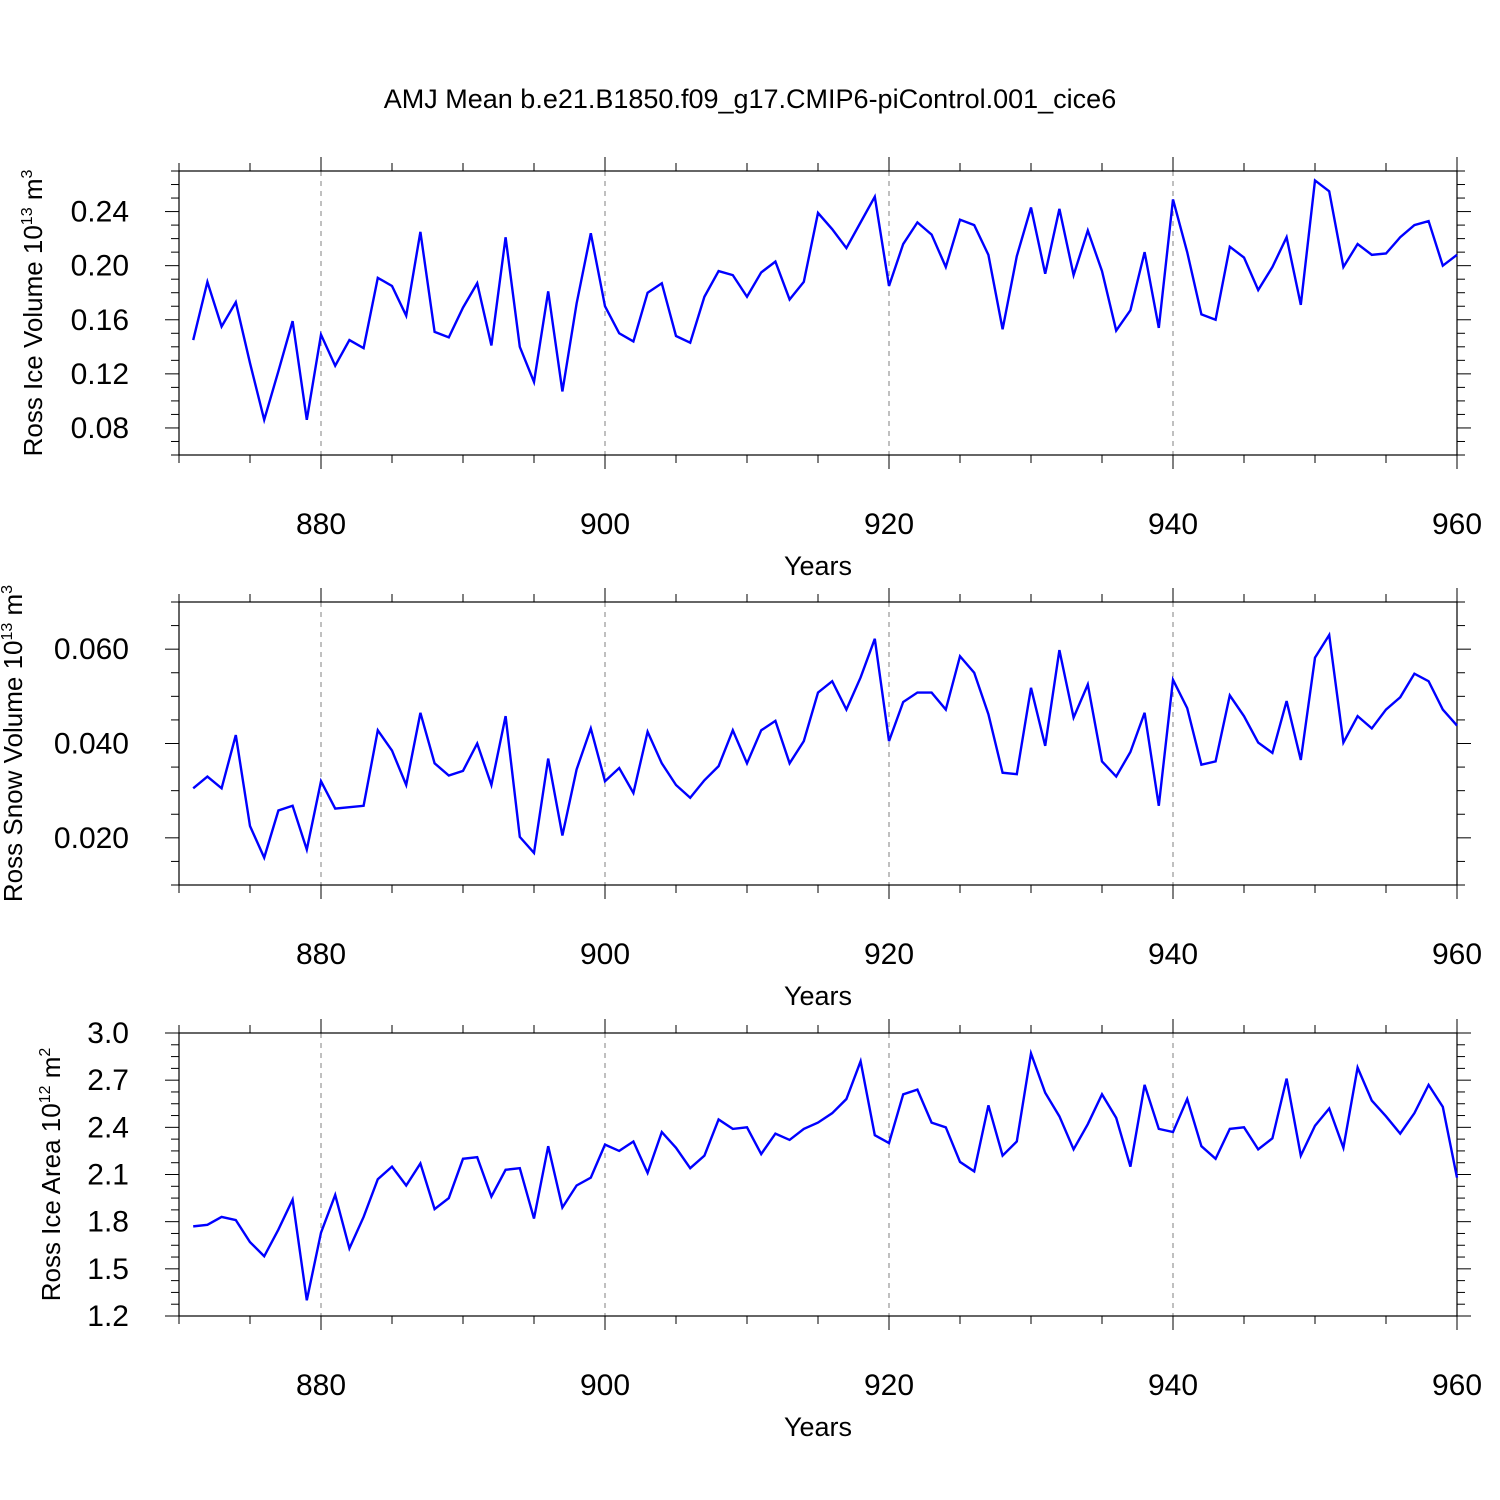 This screenshot has width=1500, height=1500. What do you see at coordinates (100, 320) in the screenshot?
I see `y-tick-label: 0.16` at bounding box center [100, 320].